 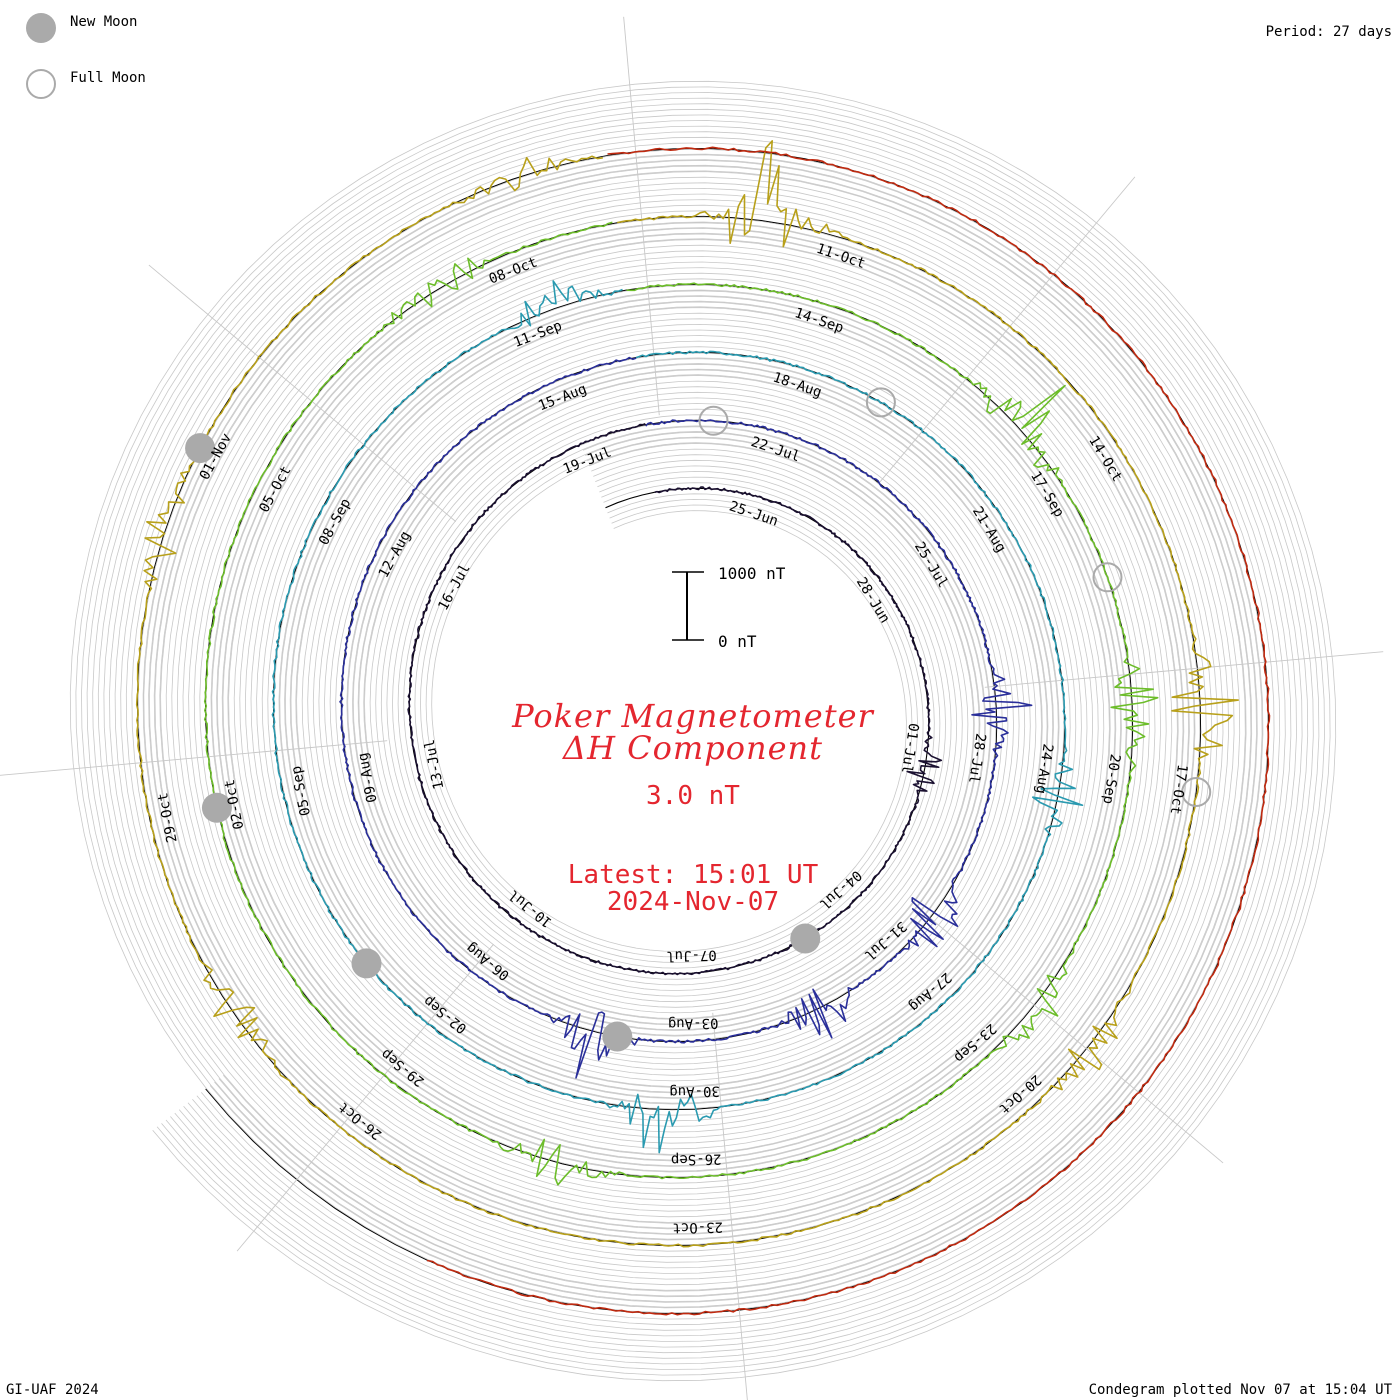 I want to click on plotted-label: Condegram plotted Nov 07 at 15:04 UT, so click(x=1240, y=1390).